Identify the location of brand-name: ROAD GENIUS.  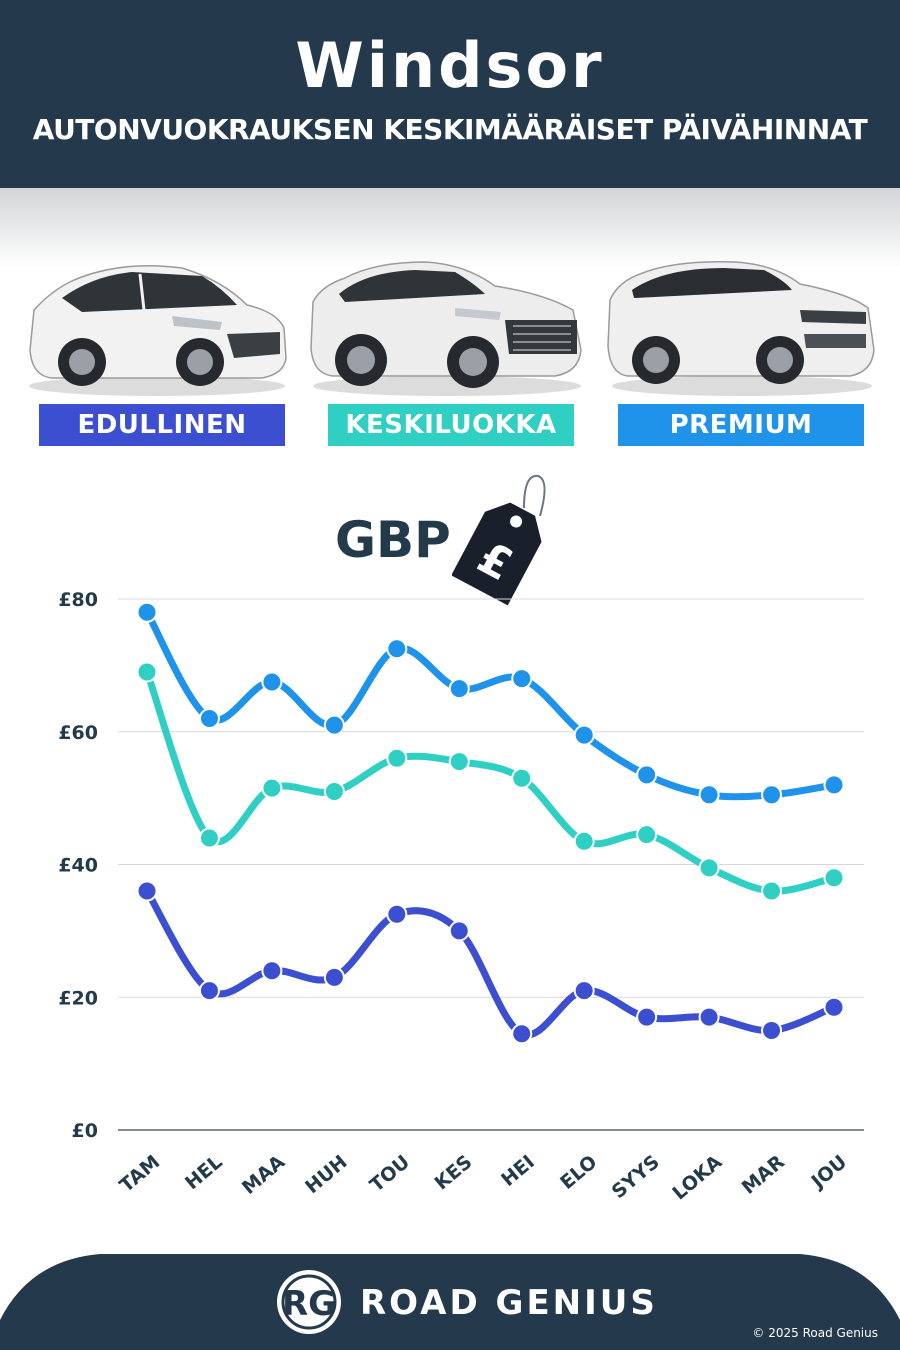
(509, 1303).